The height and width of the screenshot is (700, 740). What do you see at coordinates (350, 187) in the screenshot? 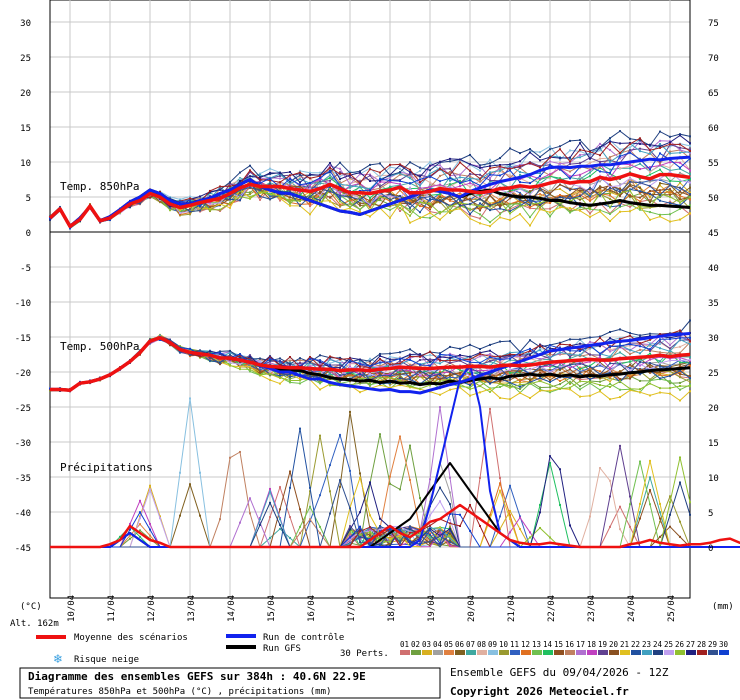
I see `pert-07-t850-point` at bounding box center [350, 187].